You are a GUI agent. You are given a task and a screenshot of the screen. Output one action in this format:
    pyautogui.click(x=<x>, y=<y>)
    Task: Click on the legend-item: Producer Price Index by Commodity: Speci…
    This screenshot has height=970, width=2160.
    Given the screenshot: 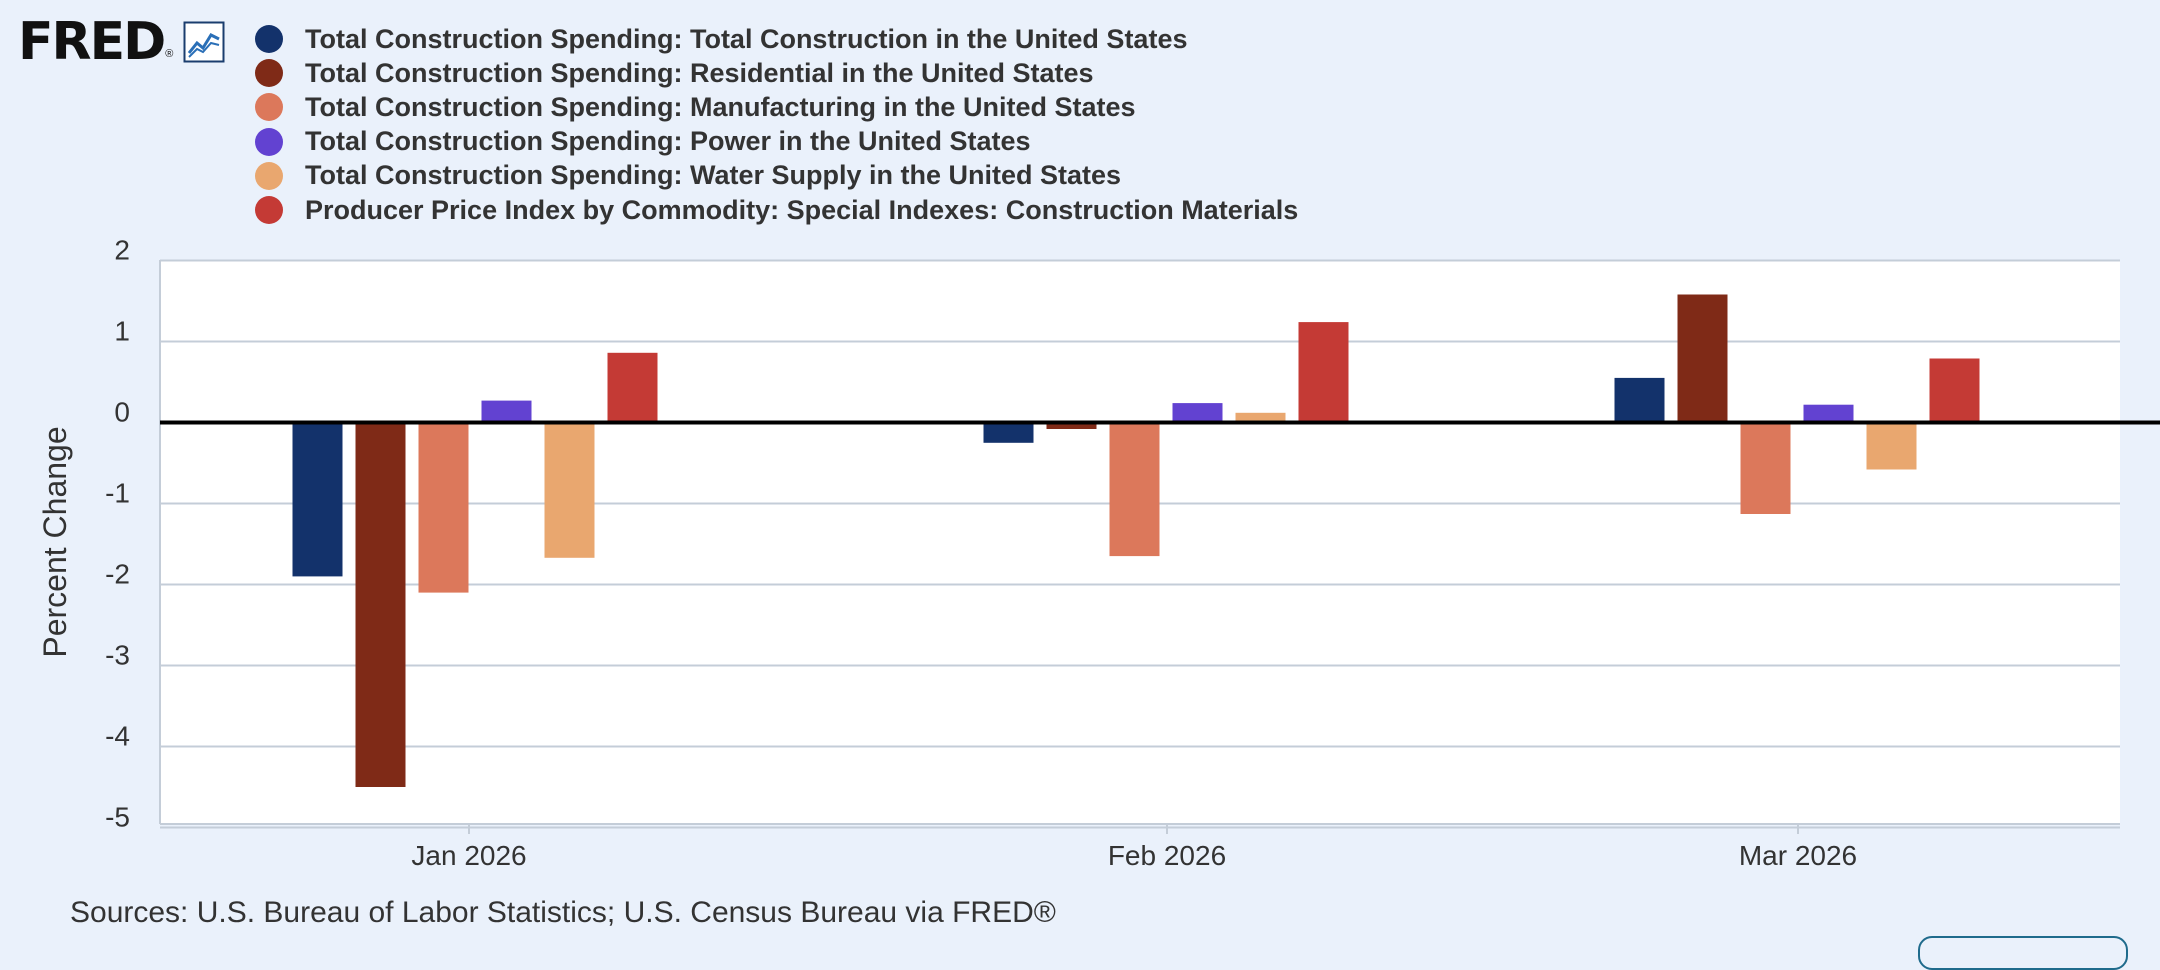 What is the action you would take?
    pyautogui.click(x=776, y=210)
    